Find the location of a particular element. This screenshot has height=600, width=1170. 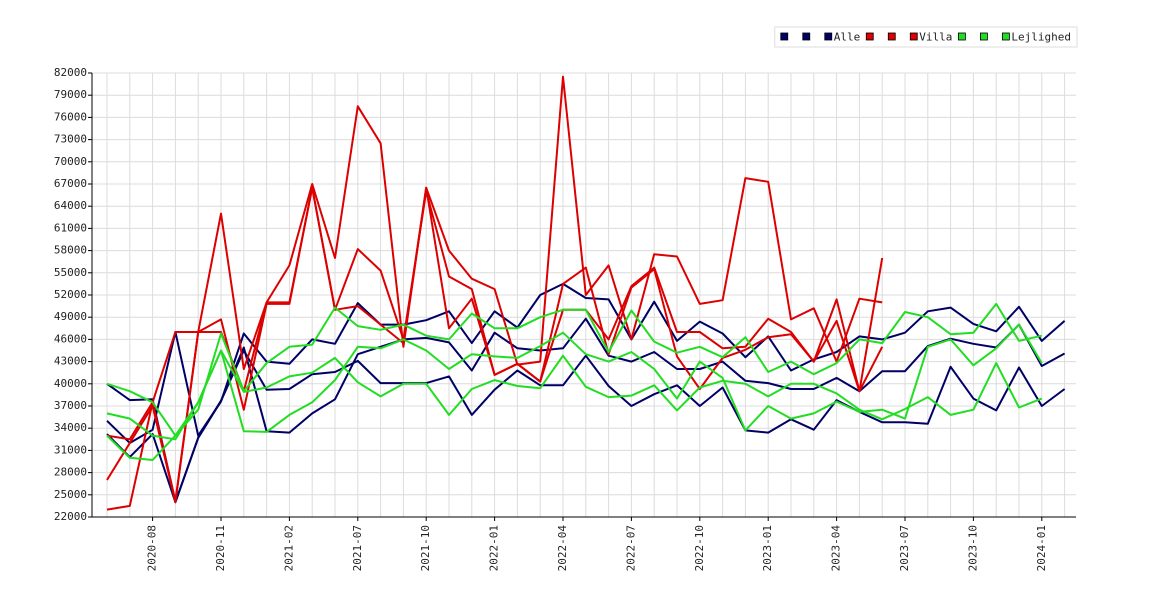

legend-box is located at coordinates (926, 37).